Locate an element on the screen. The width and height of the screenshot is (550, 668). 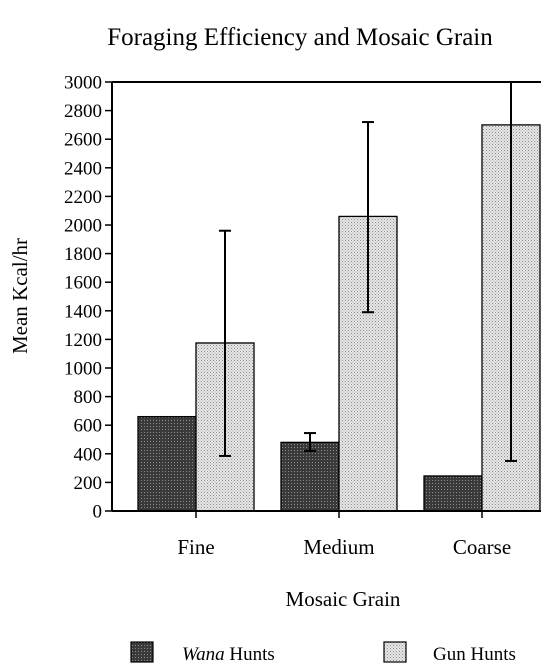
x-tick-label-medium: Medium is located at coordinates (338, 547).